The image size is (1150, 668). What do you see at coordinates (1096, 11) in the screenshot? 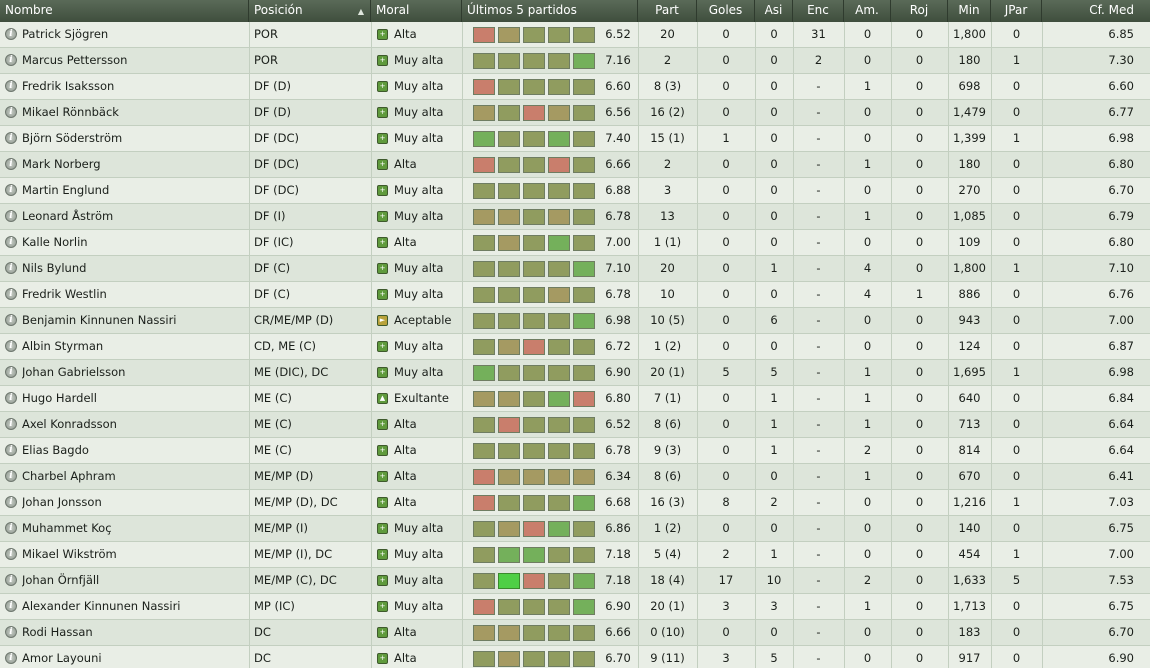
I see `column-header-avg-rating: Cf. Med` at bounding box center [1096, 11].